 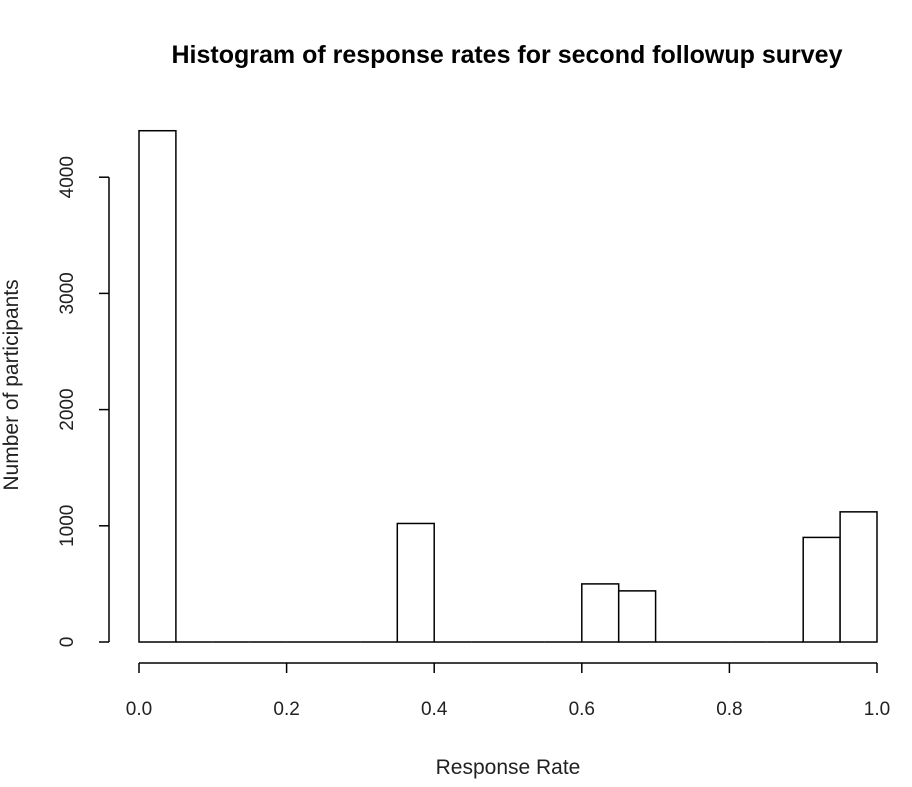 What do you see at coordinates (582, 709) in the screenshot?
I see `x-tick-label-3: 0.6` at bounding box center [582, 709].